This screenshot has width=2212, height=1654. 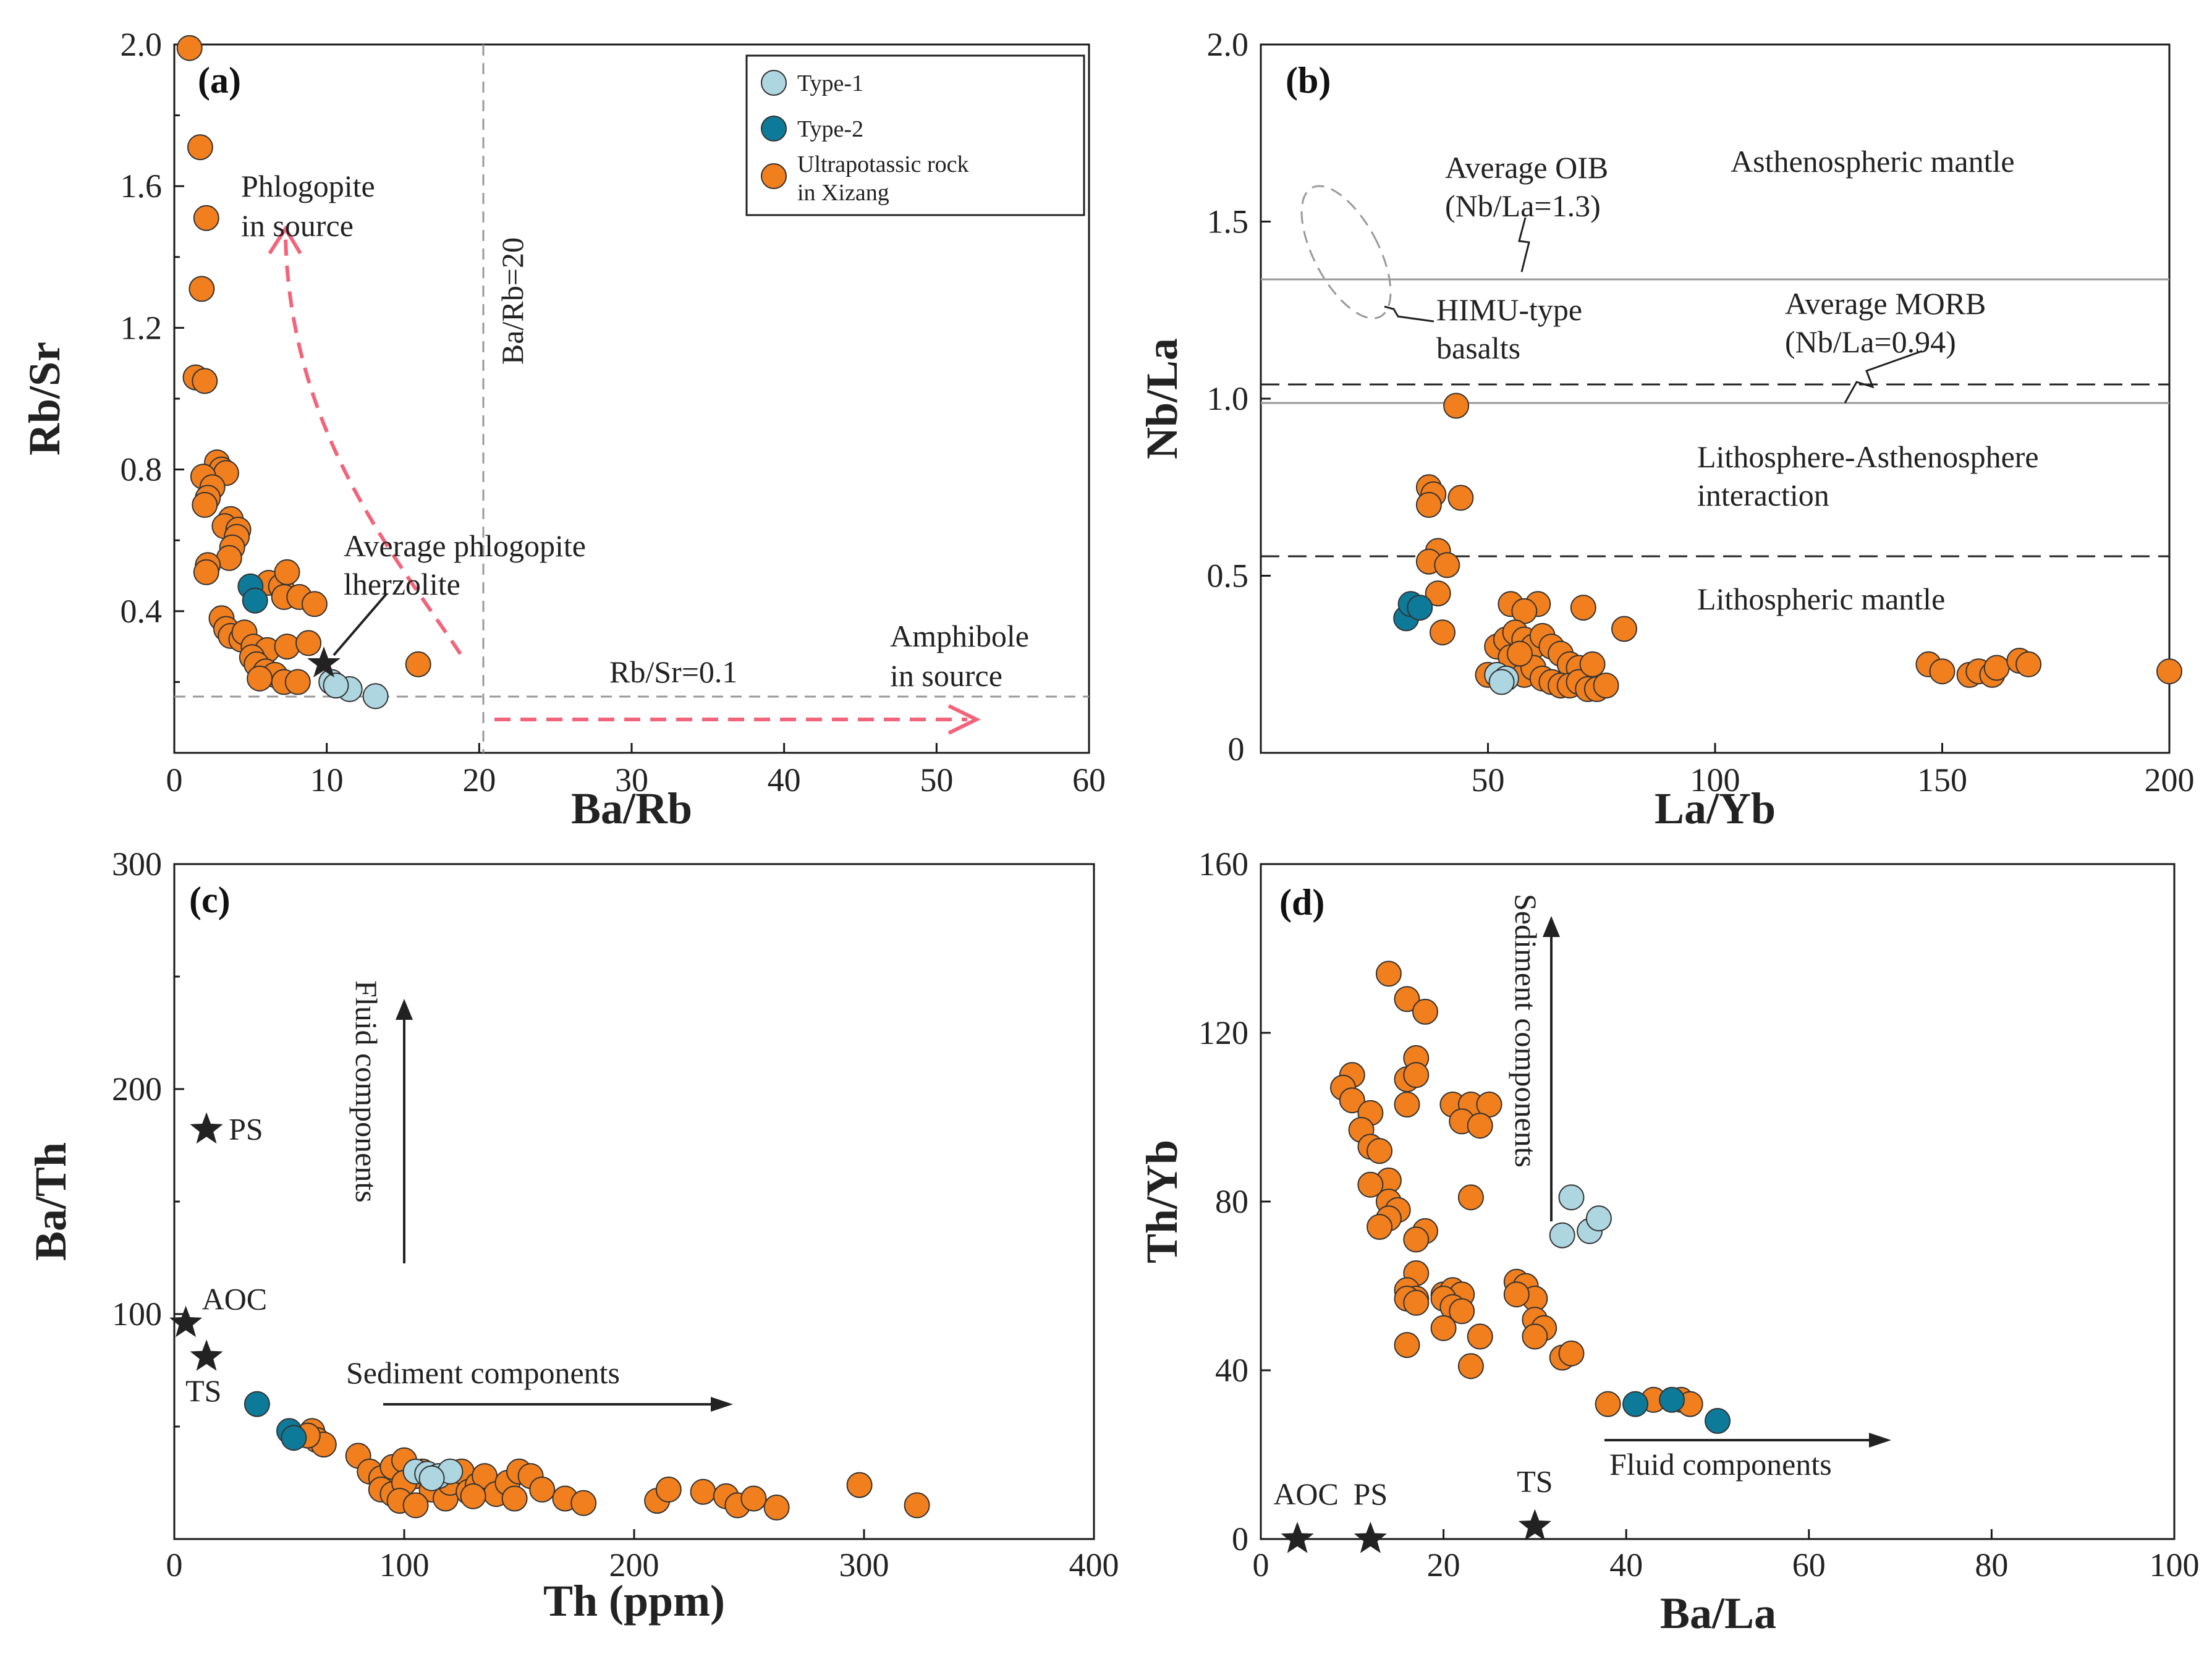 I want to click on legend-type2-label: Type-2, so click(x=830, y=129).